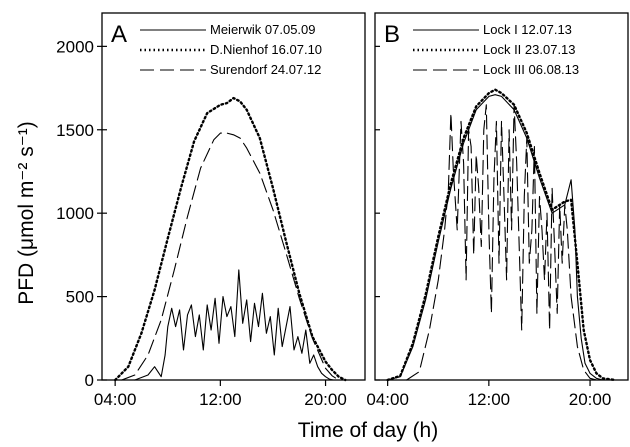 Image resolution: width=630 pixels, height=447 pixels. I want to click on y-tick-label: 500, so click(80, 297).